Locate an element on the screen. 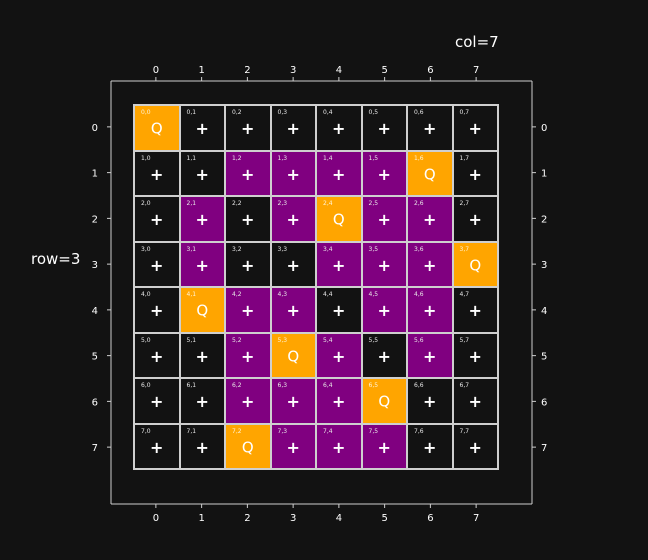  board-cell-3-7: 3,7 Q is located at coordinates (475, 264).